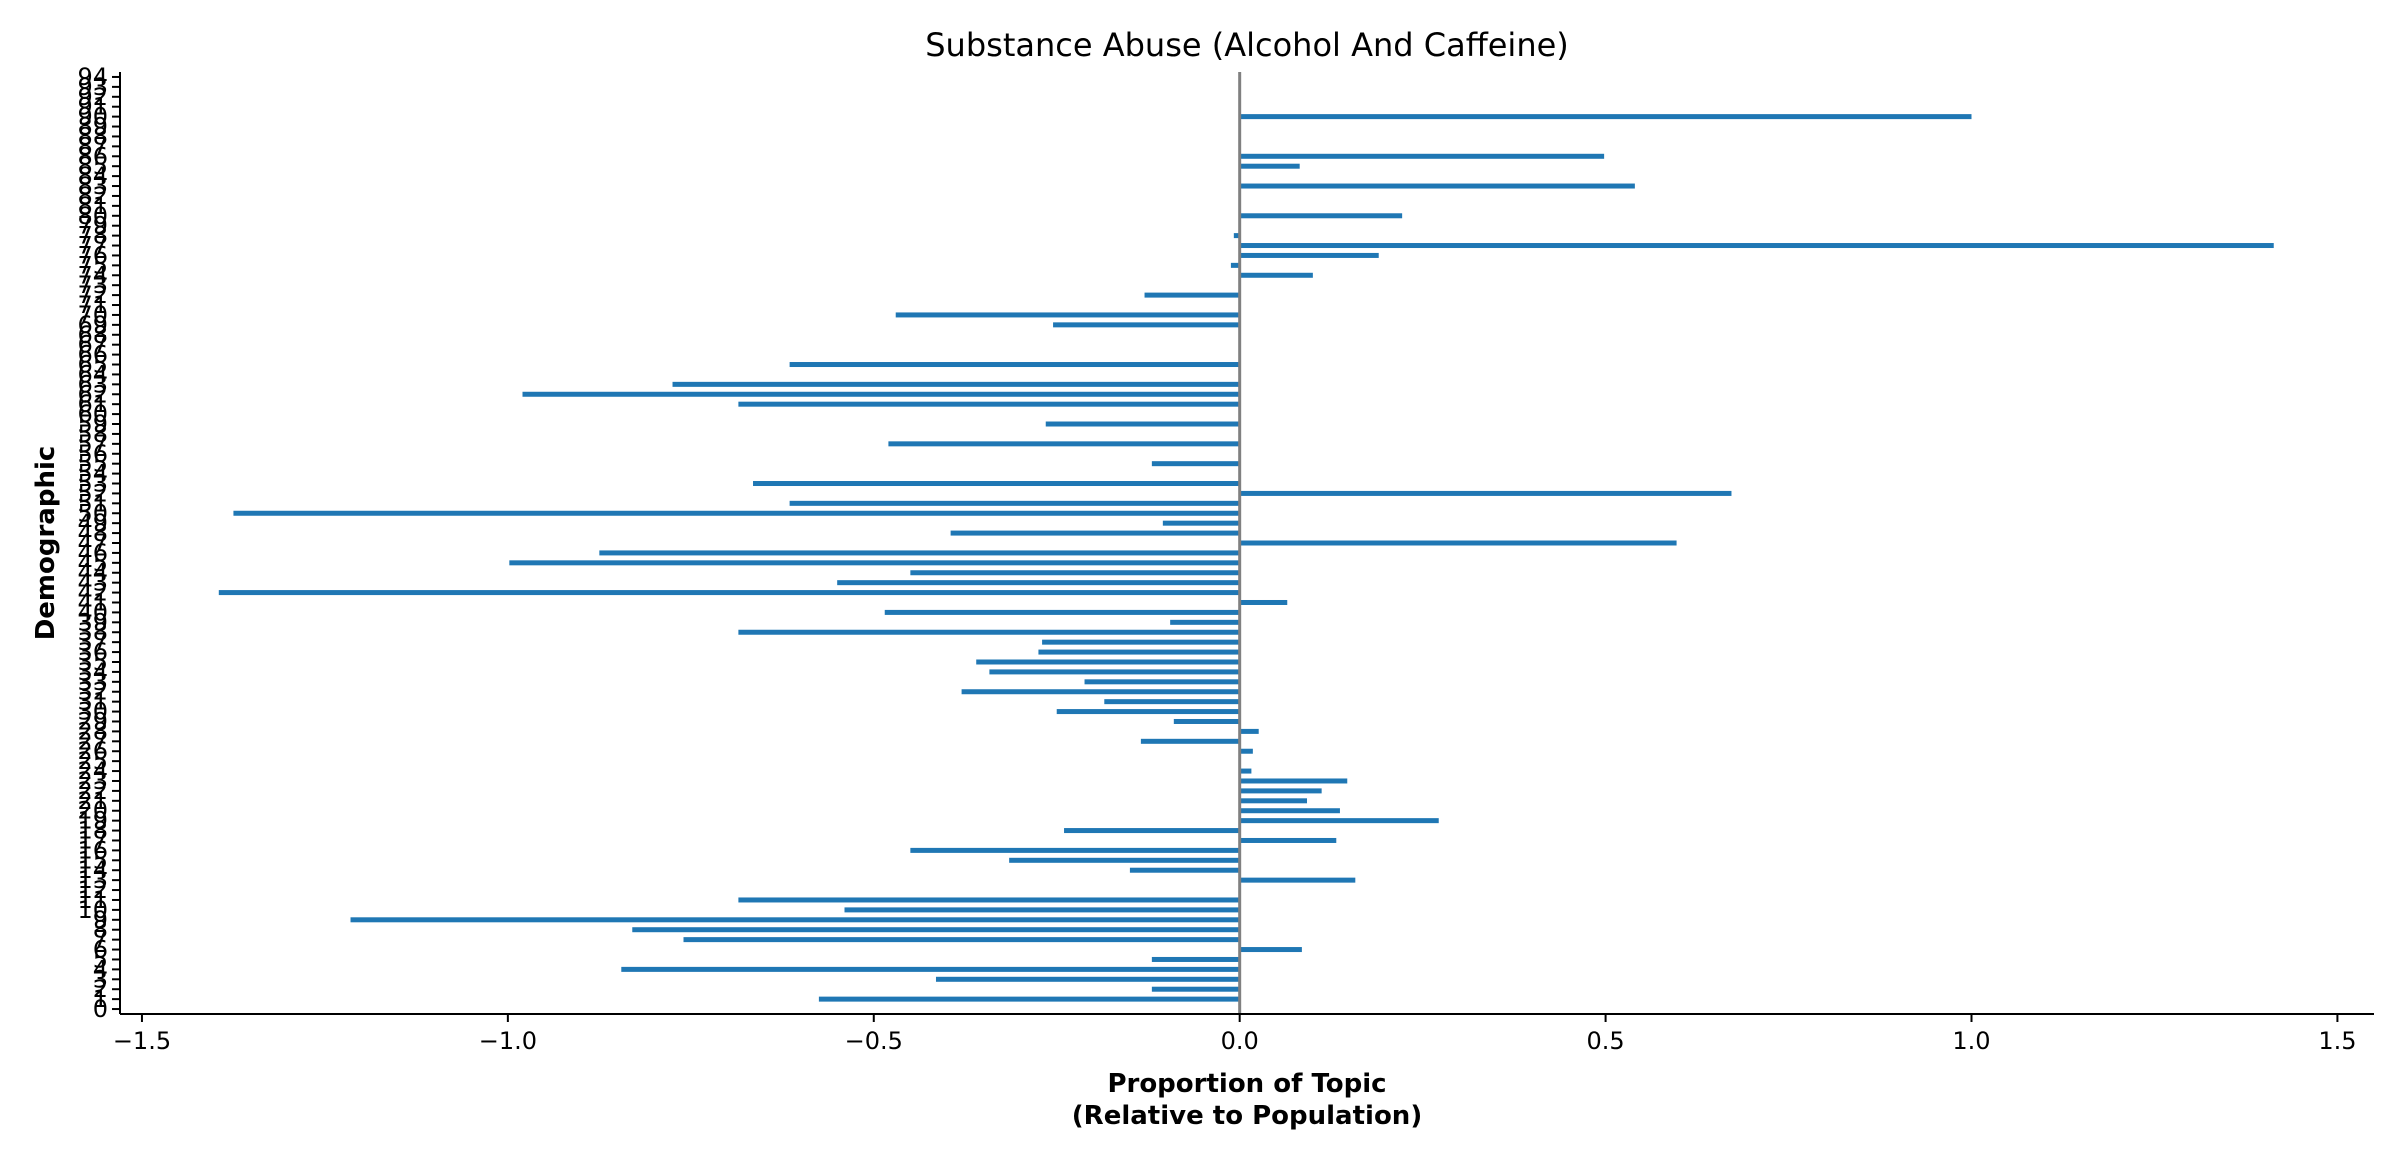 The height and width of the screenshot is (1160, 2400). Describe the element at coordinates (1606, 1041) in the screenshot. I see `x-tick-label: 0.5` at that location.